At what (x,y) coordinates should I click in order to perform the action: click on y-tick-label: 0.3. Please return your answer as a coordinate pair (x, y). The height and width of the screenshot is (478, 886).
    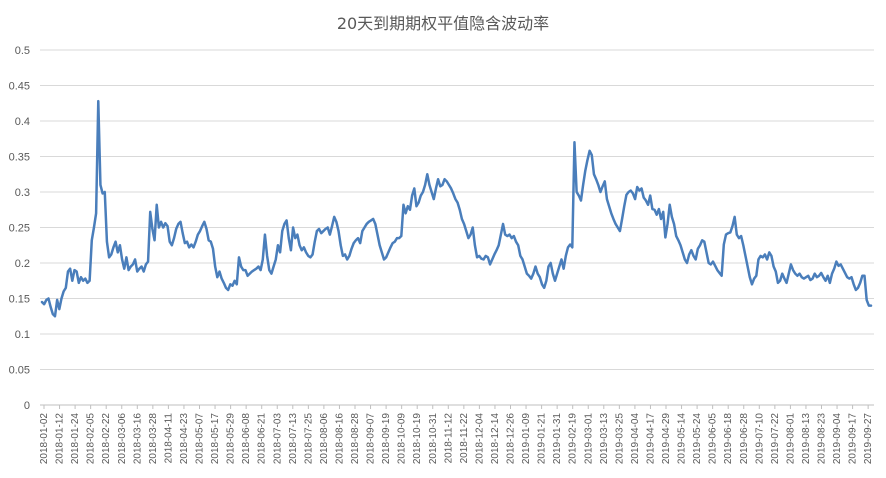
    Looking at the image, I should click on (22, 193).